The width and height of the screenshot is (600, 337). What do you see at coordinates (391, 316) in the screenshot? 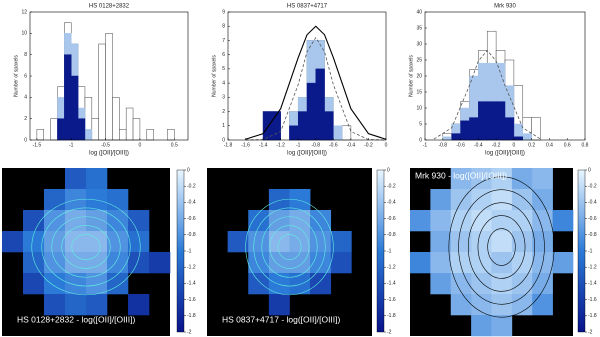
I see `colorbar-tick-label: -1.8` at bounding box center [391, 316].